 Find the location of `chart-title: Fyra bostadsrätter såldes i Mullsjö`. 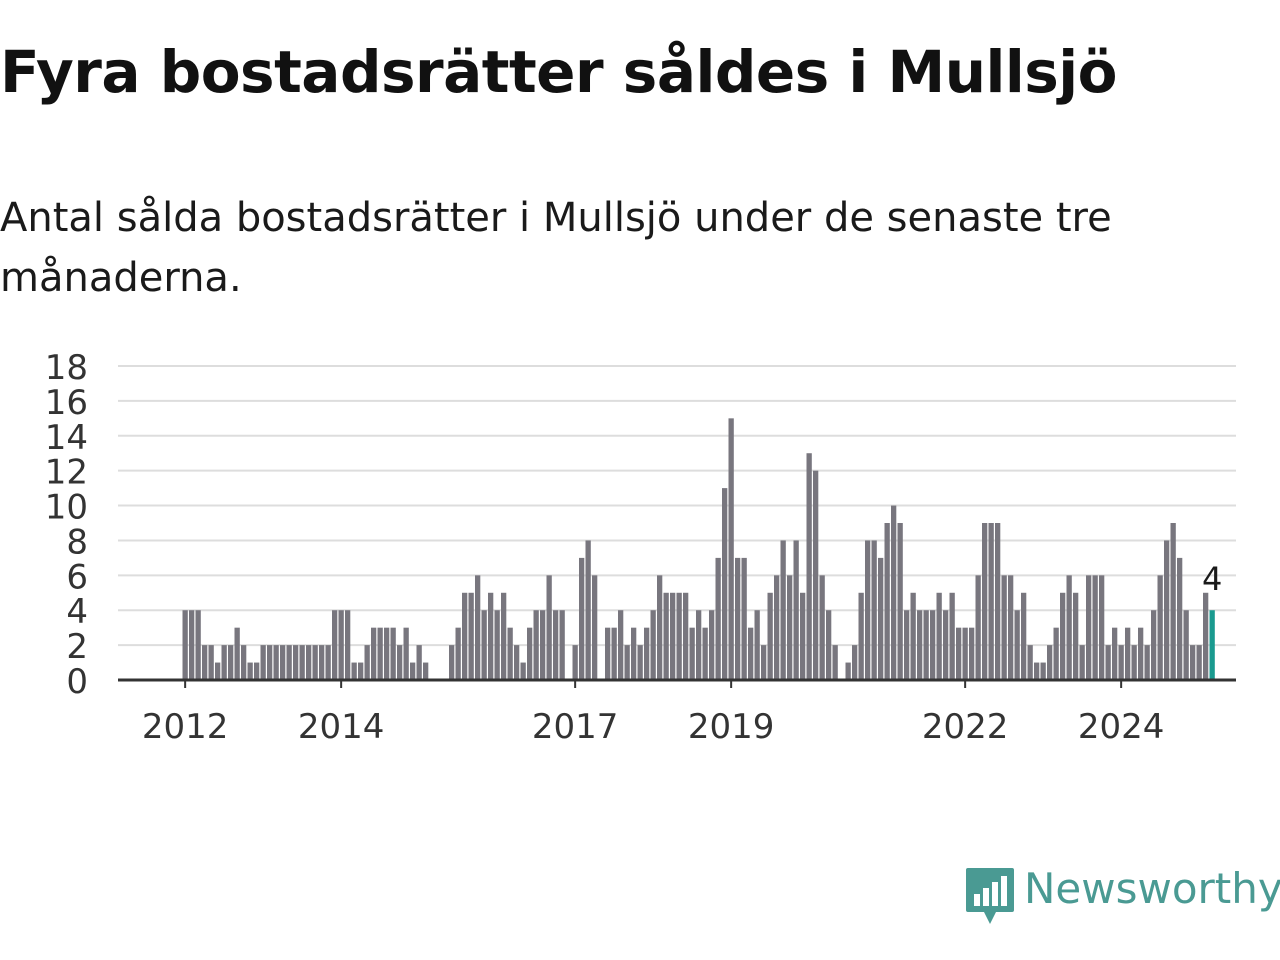

chart-title: Fyra bostadsrätter såldes i Mullsjö is located at coordinates (559, 72).